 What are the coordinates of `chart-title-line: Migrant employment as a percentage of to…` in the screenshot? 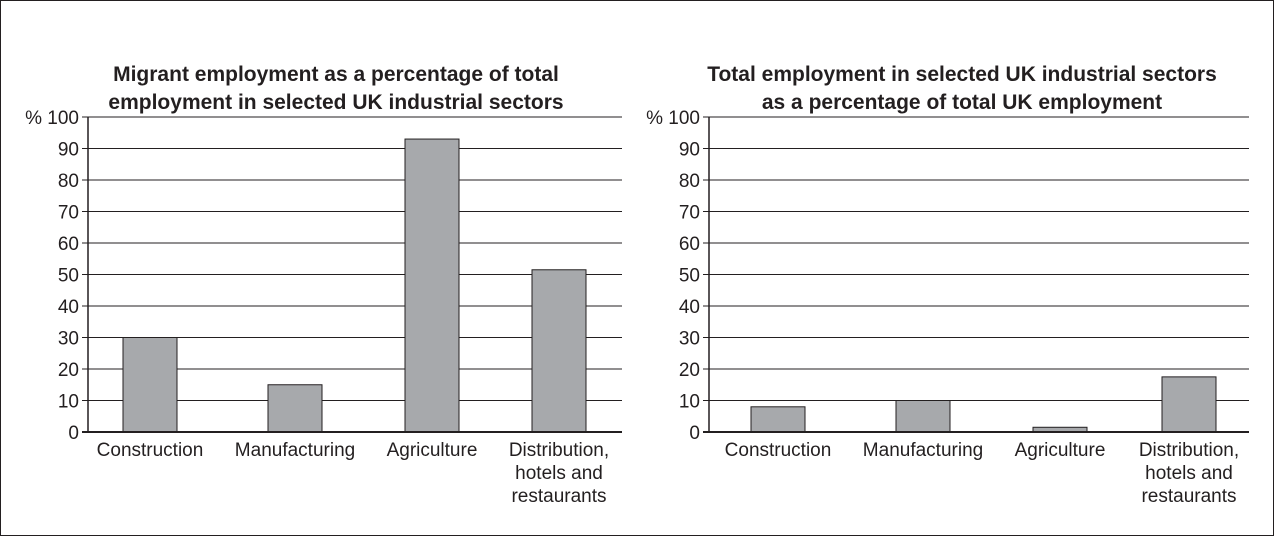 It's located at (336, 74).